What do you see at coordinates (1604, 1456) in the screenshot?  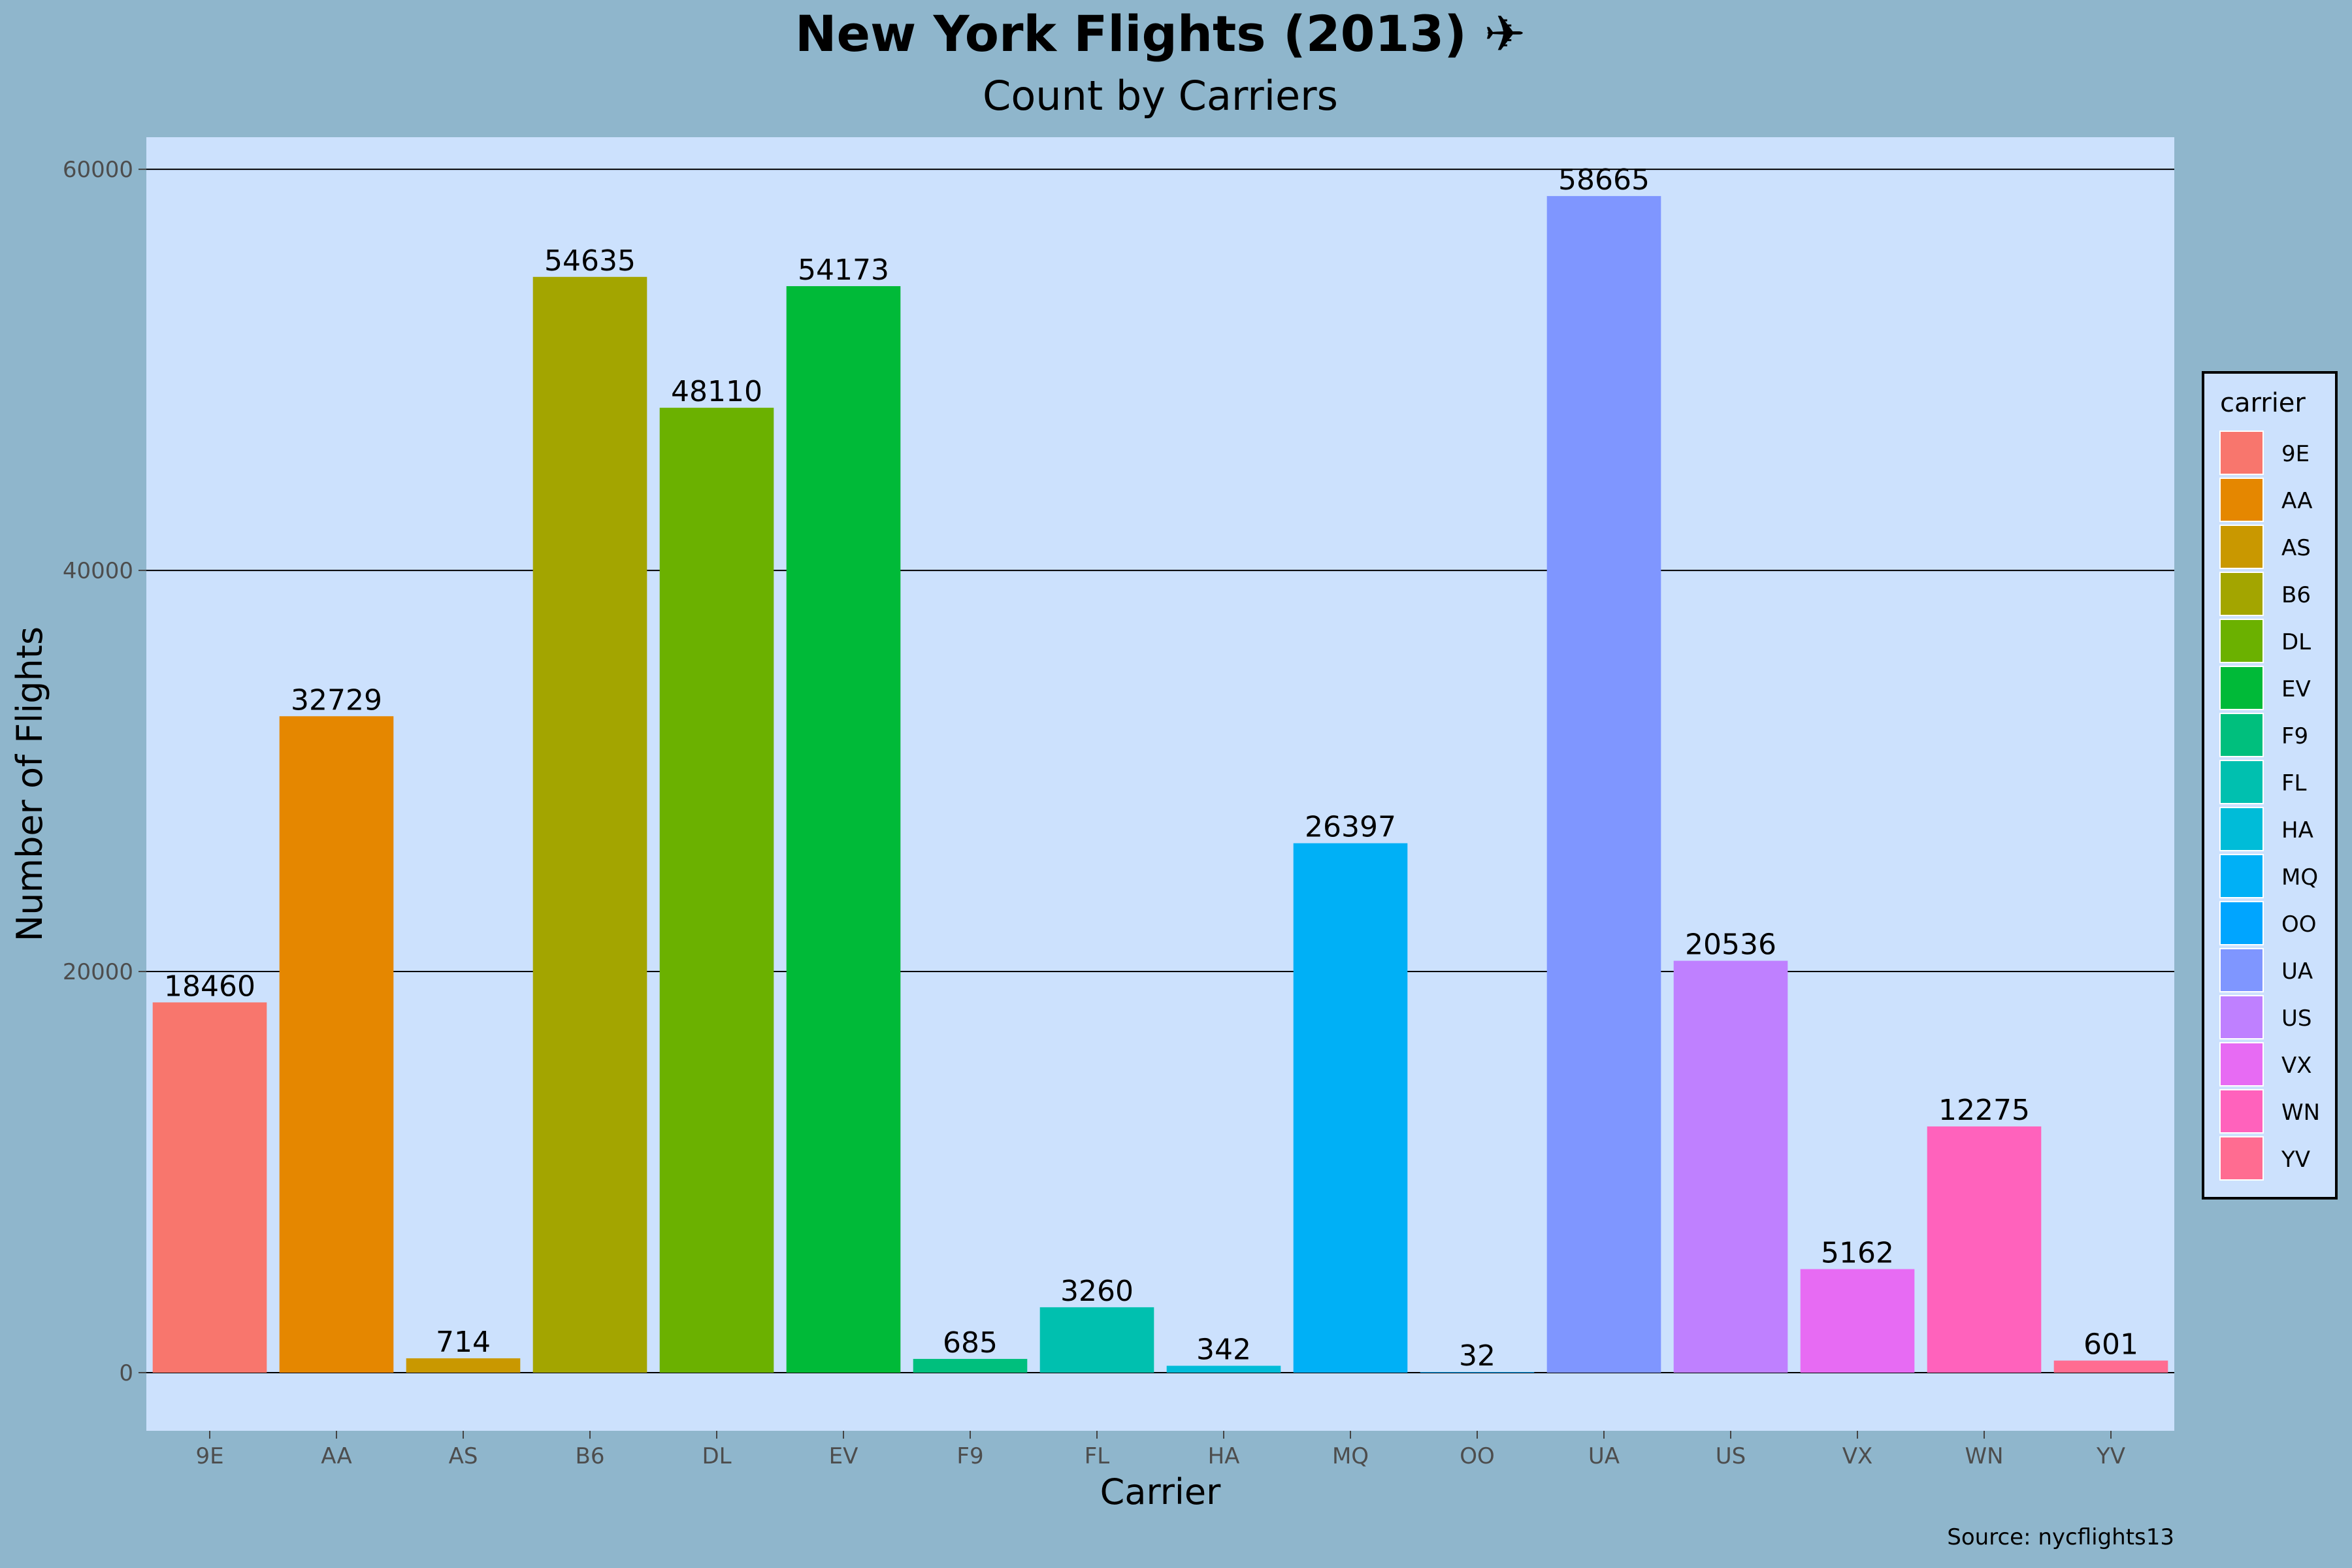 I see `x-tick-label: UA` at bounding box center [1604, 1456].